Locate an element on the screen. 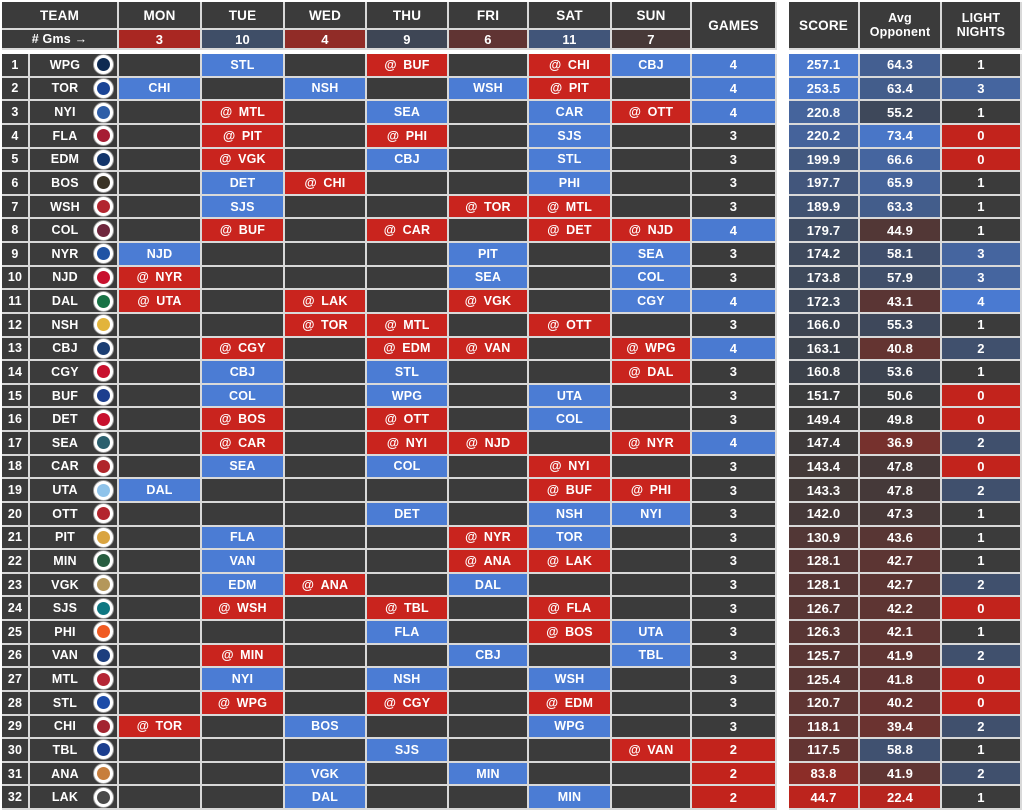  team-cell: EDM is located at coordinates (74, 160).